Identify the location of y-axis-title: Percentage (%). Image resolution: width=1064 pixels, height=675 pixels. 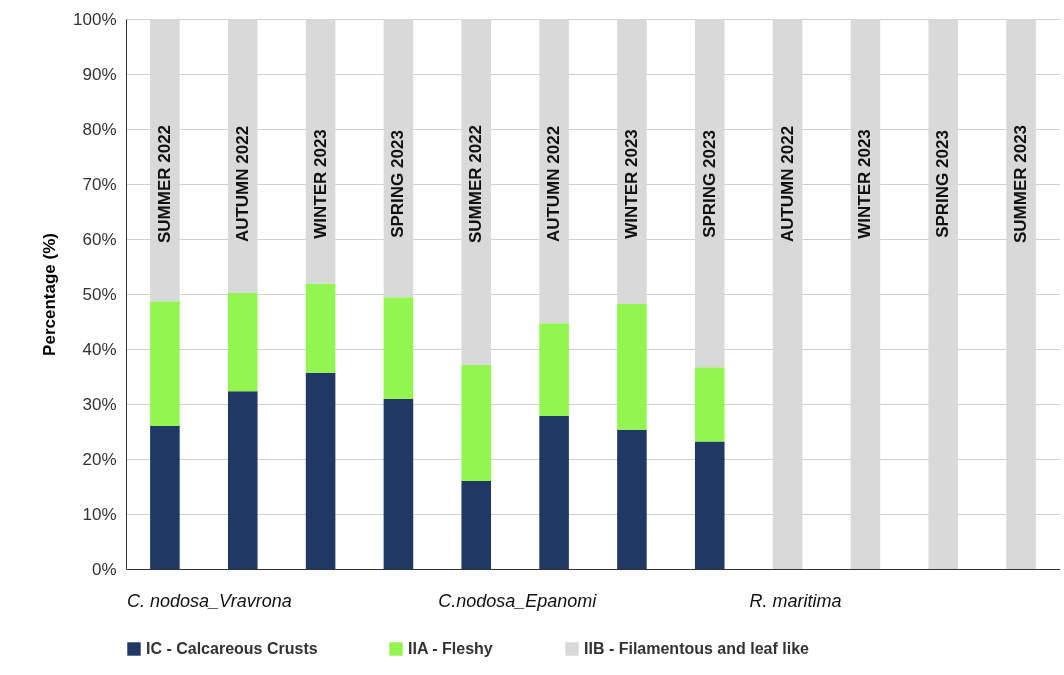
(50, 294).